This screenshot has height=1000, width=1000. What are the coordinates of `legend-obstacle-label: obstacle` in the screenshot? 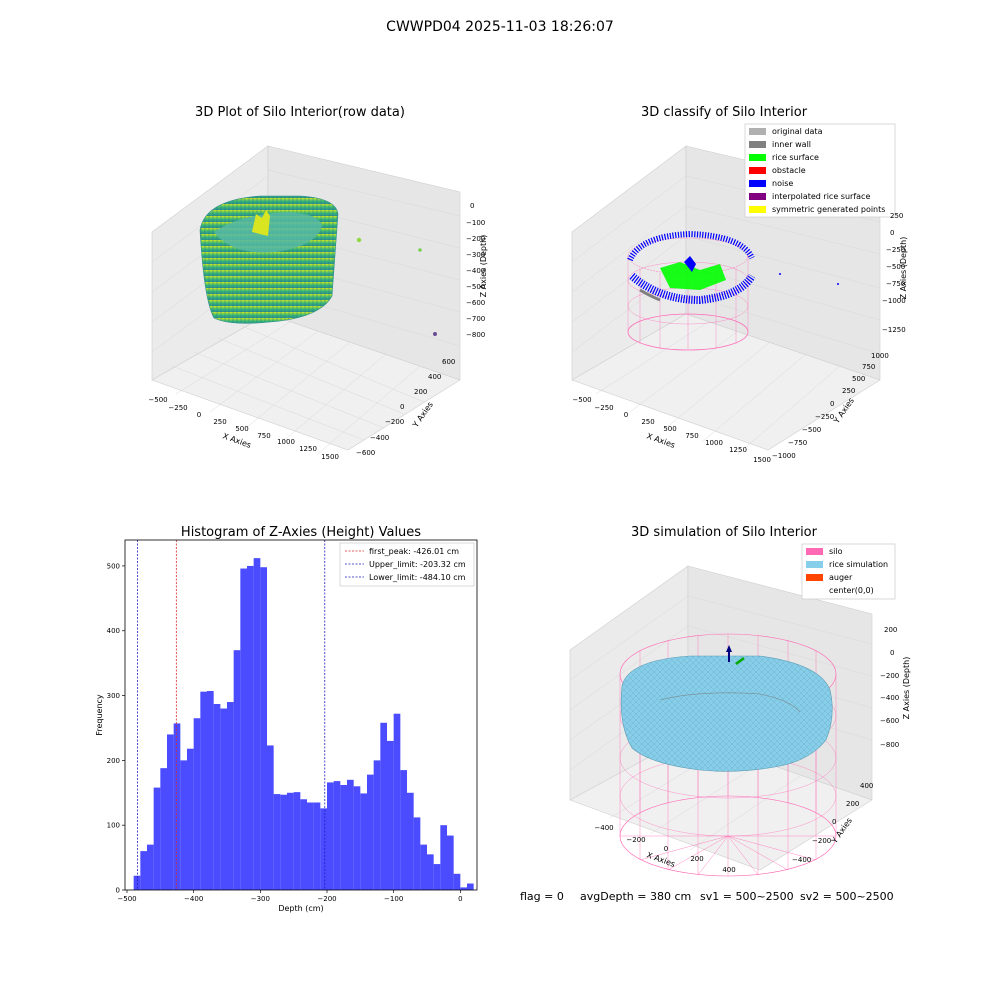 It's located at (789, 170).